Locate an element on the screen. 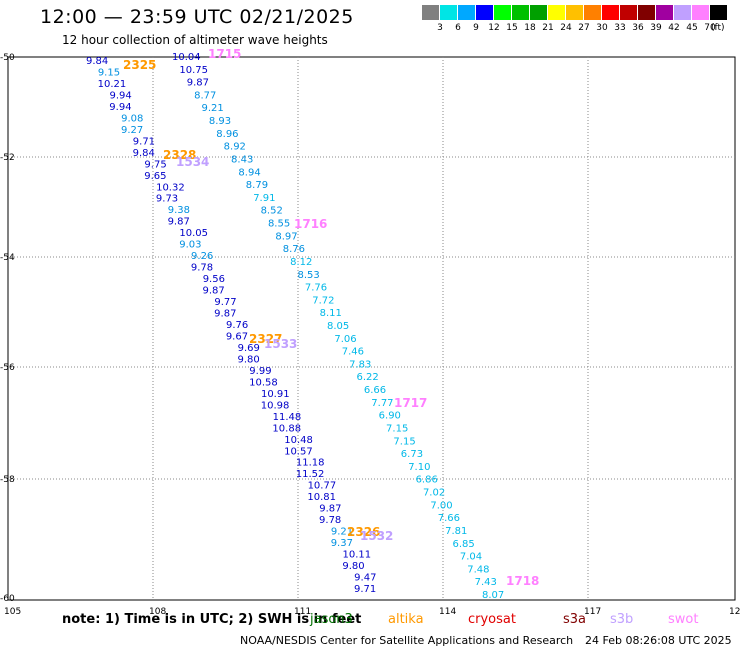  latitude-label: -60 is located at coordinates (7, 599).